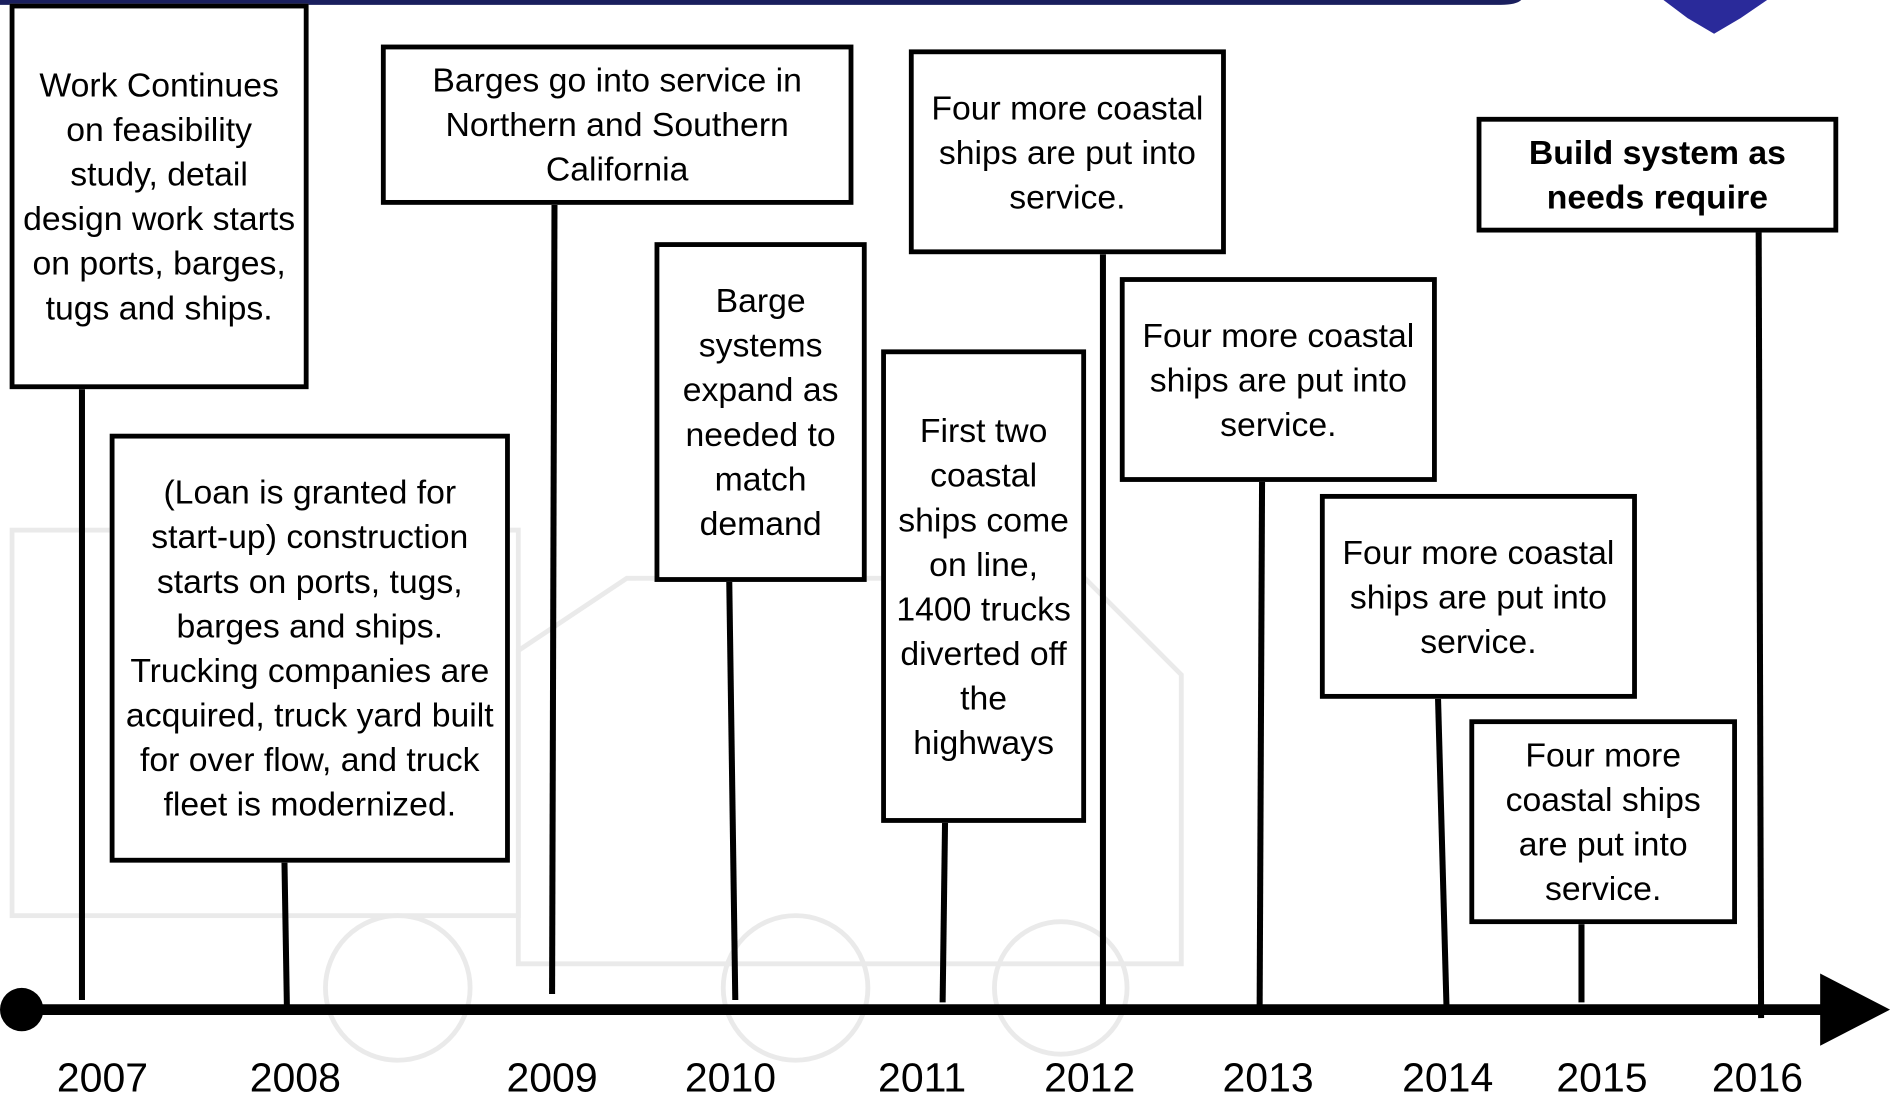 Image resolution: width=1890 pixels, height=1102 pixels. What do you see at coordinates (1448, 1078) in the screenshot?
I see `year-label: 2014` at bounding box center [1448, 1078].